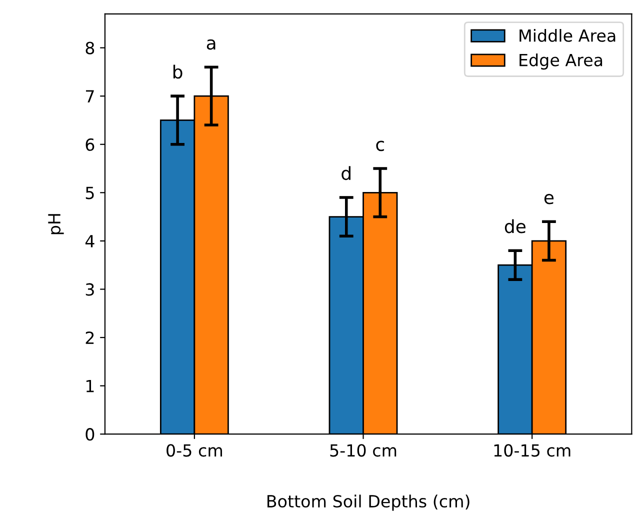 This screenshot has height=518, width=640. Describe the element at coordinates (369, 502) in the screenshot. I see `x-axis-title: Bottom Soil Depths (cm)` at that location.